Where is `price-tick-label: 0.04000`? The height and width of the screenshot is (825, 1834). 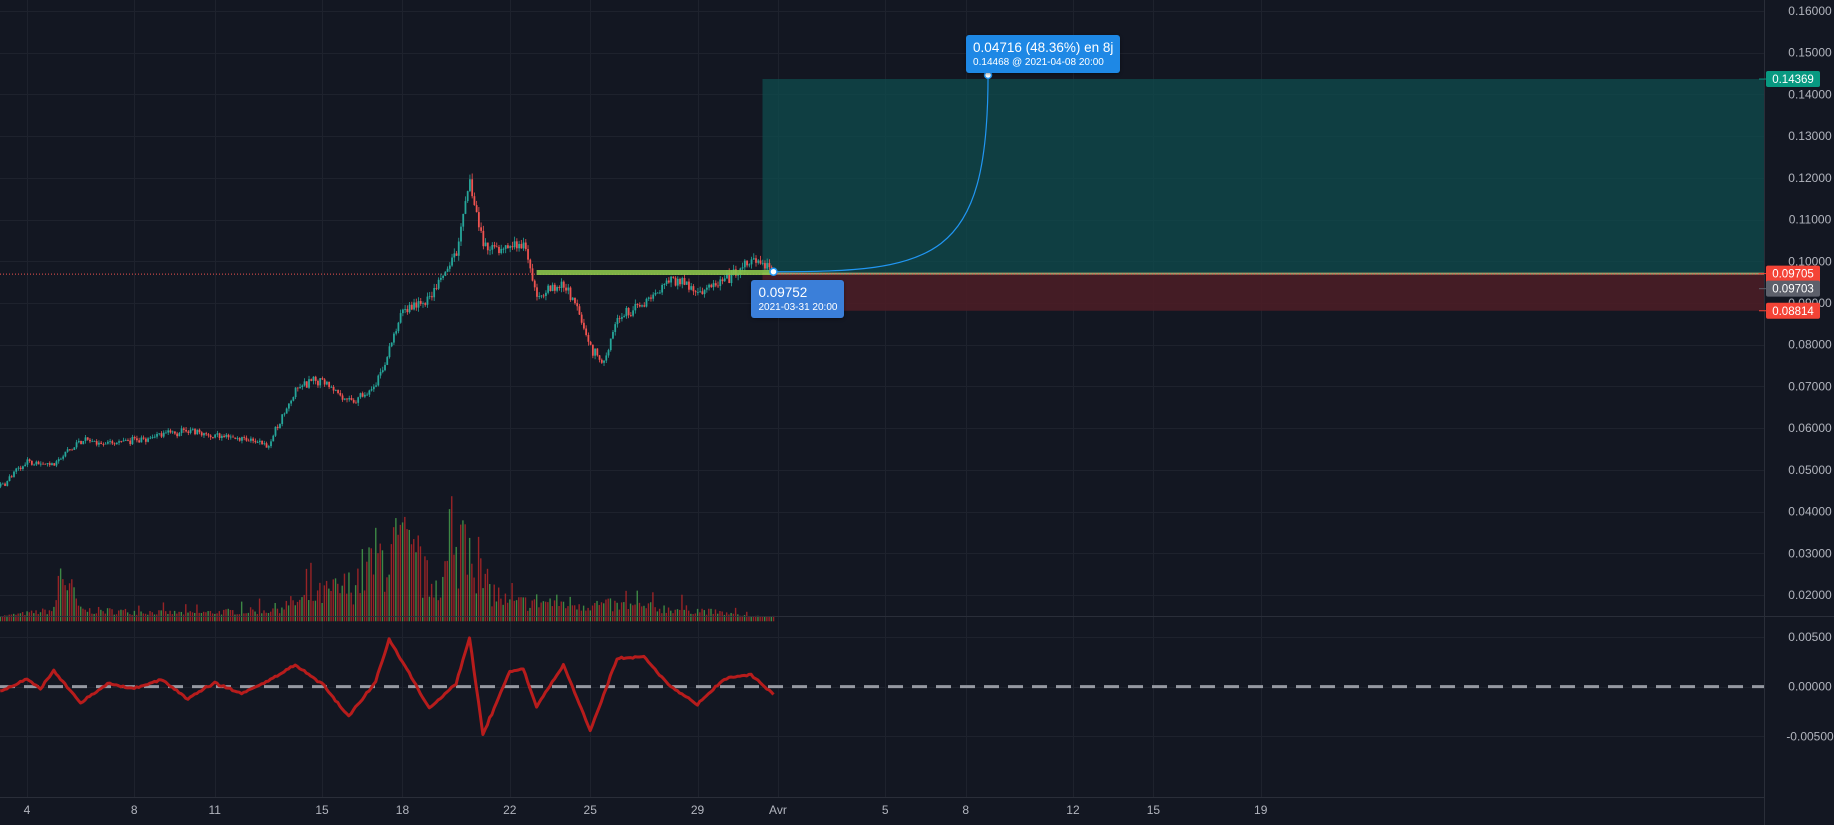
price-tick-label: 0.04000 is located at coordinates (1810, 512).